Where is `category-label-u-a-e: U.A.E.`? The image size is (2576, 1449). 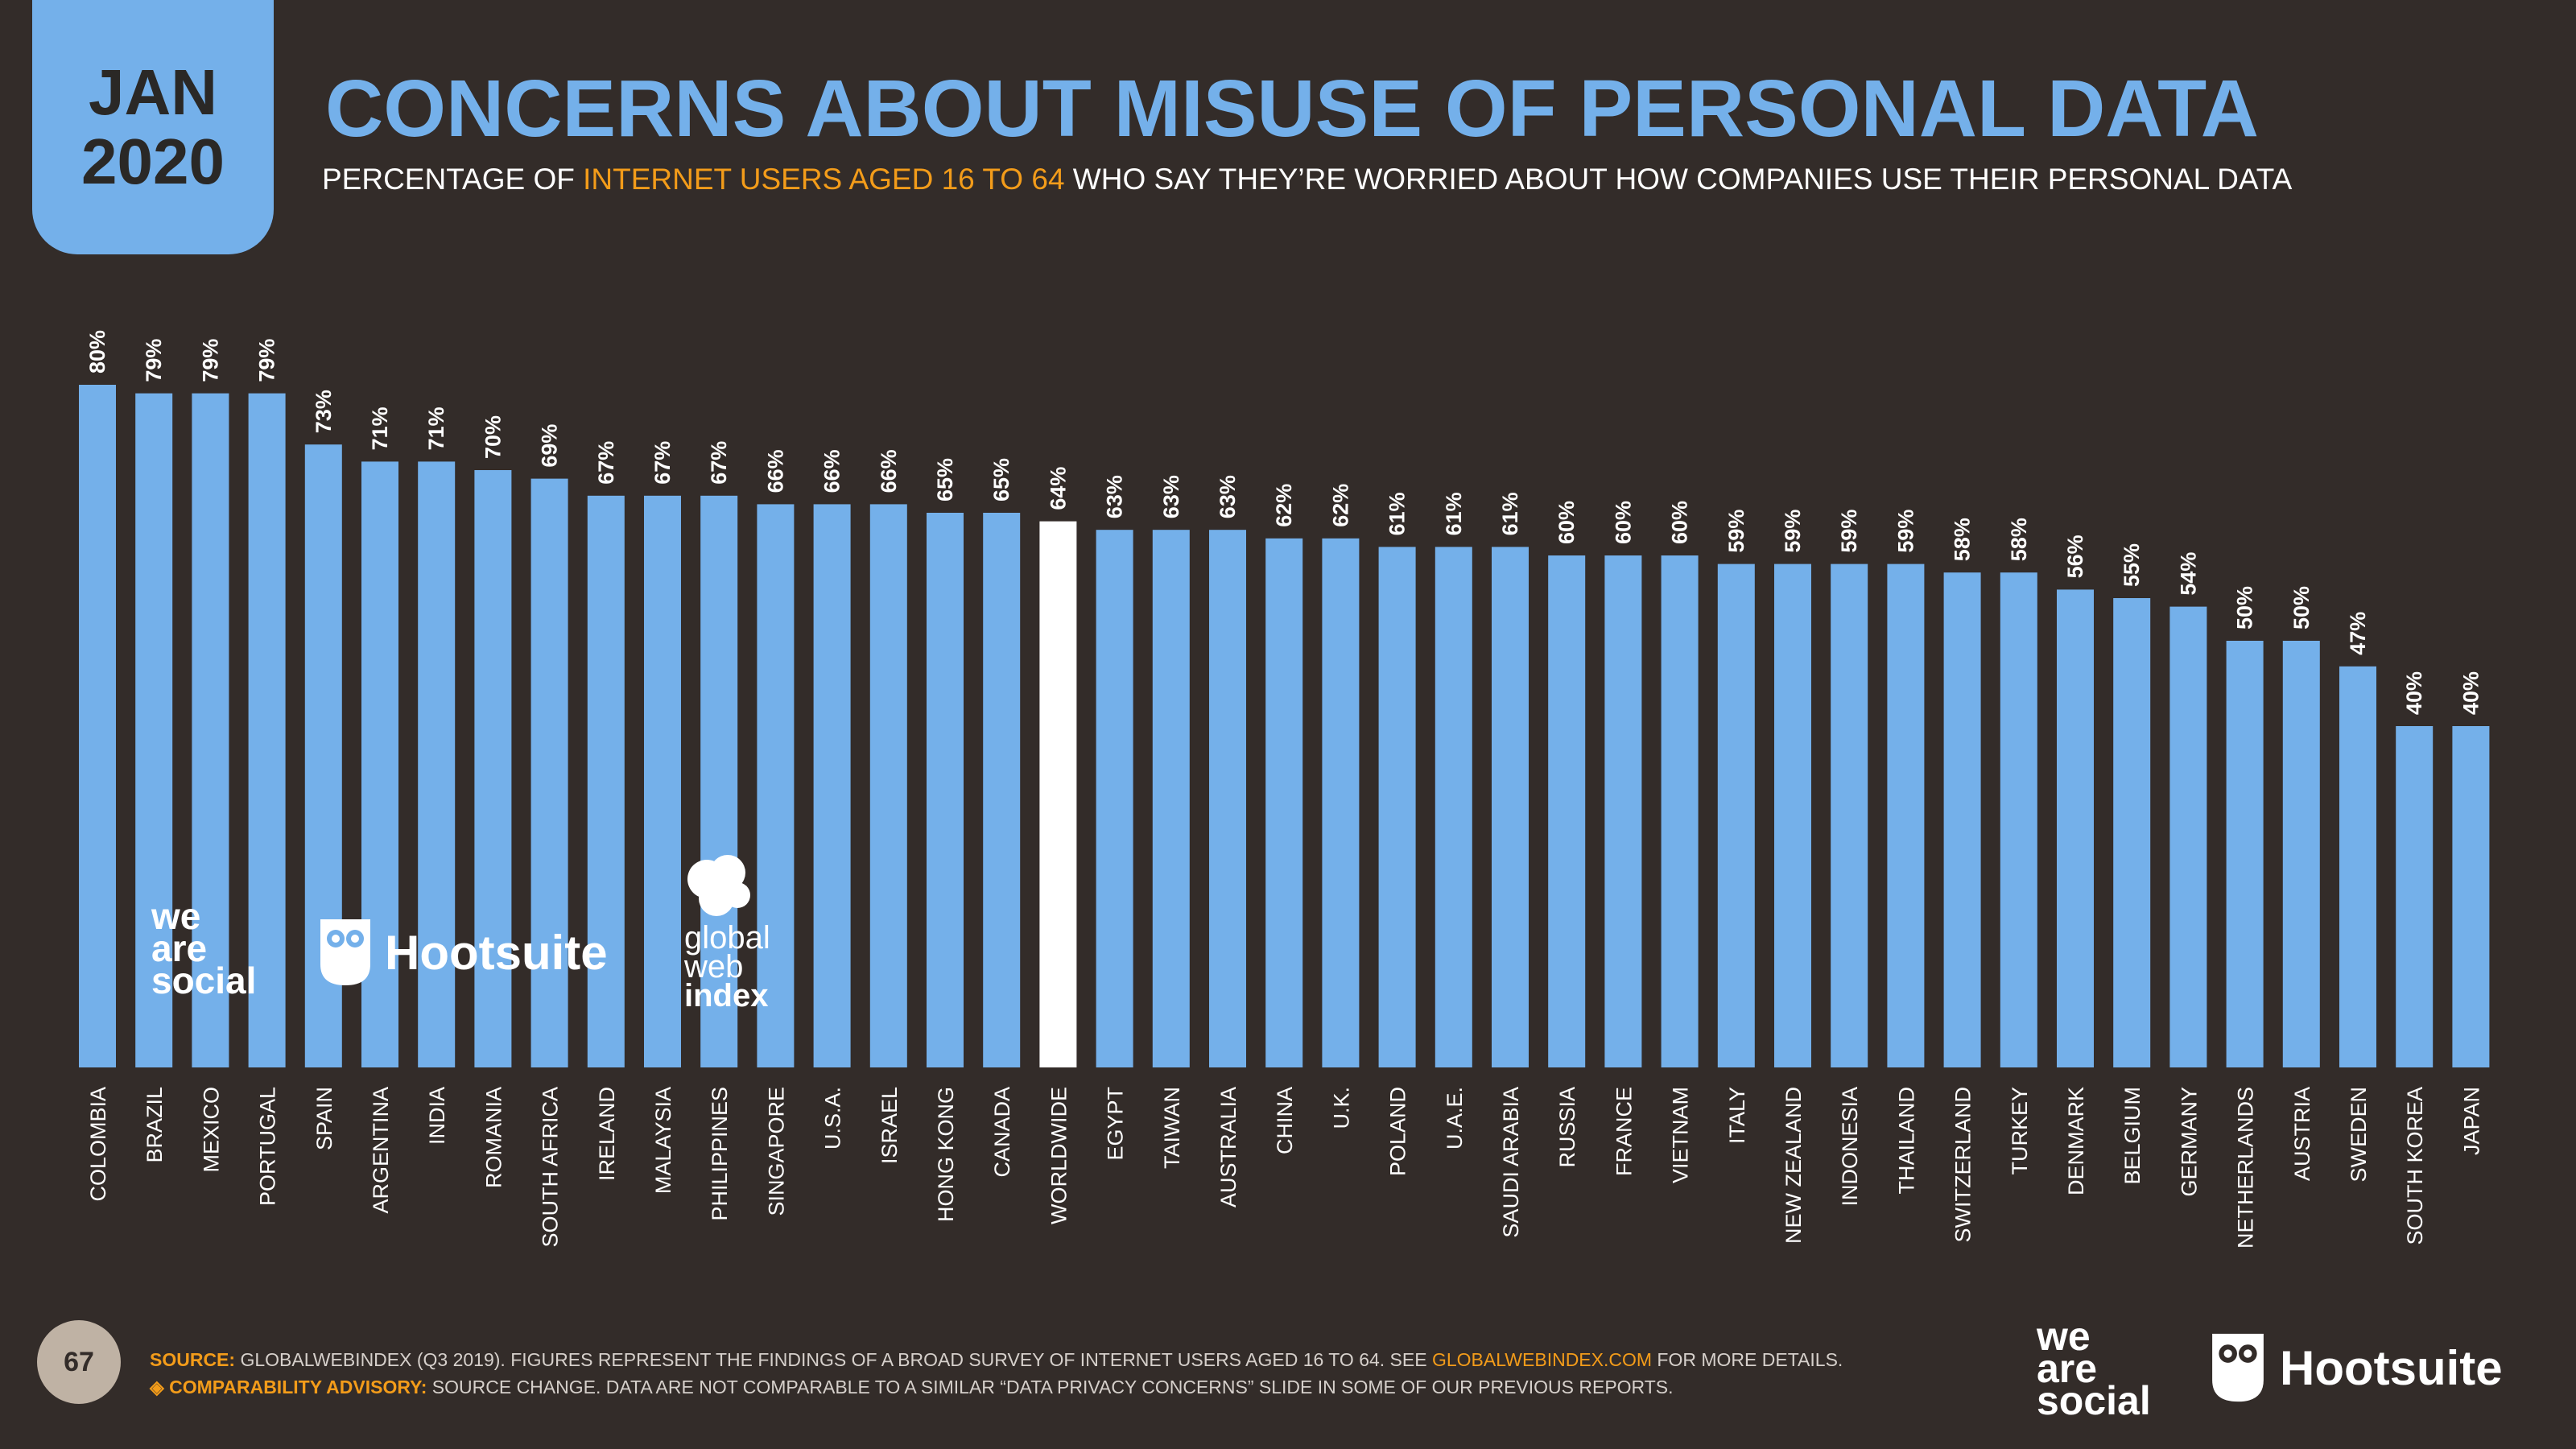
category-label-u-a-e: U.A.E. is located at coordinates (1455, 1118).